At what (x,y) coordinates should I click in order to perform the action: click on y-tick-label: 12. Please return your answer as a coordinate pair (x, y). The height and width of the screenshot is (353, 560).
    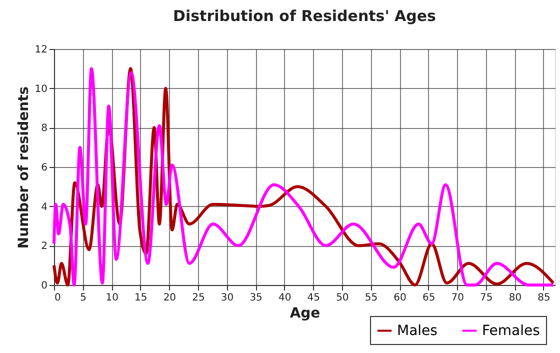
    Looking at the image, I should click on (41, 50).